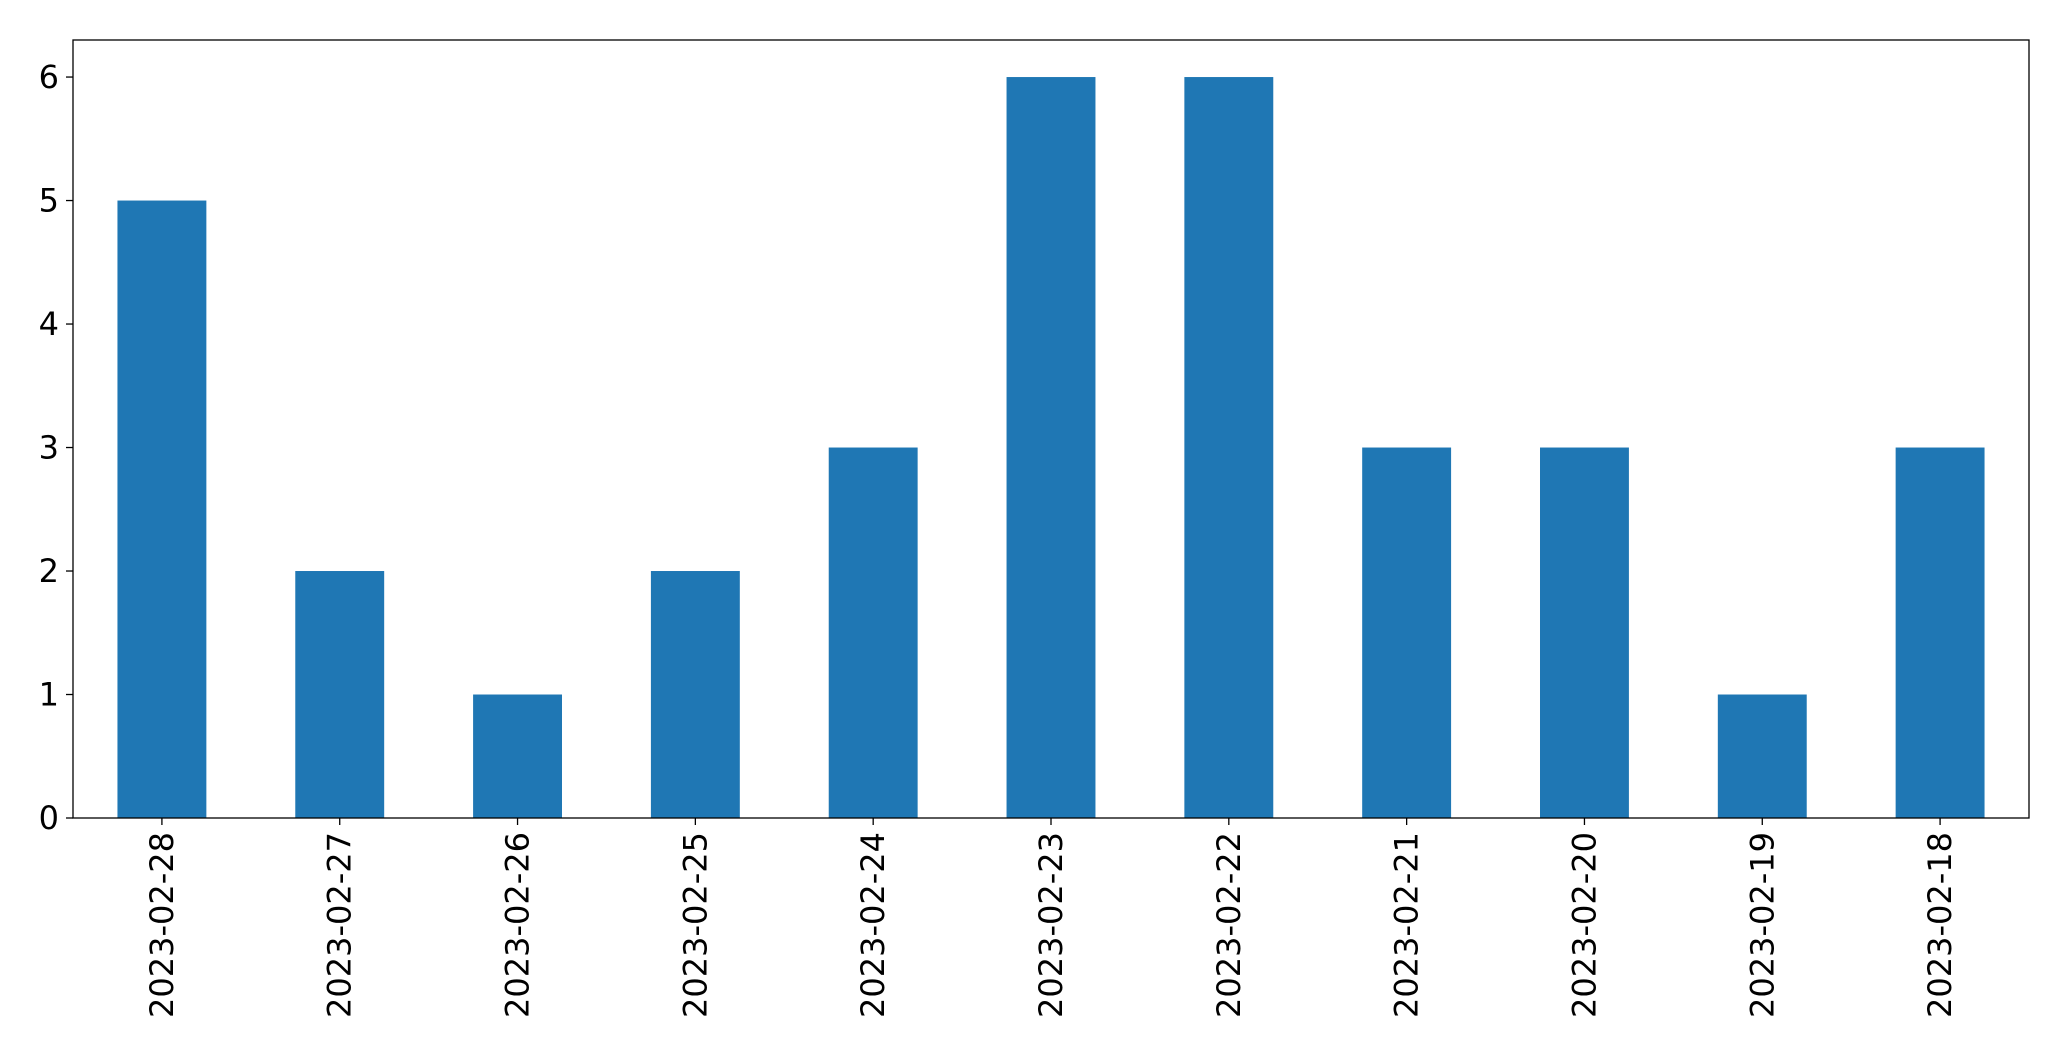  Describe the element at coordinates (1940, 925) in the screenshot. I see `x-tick-label: 2023-02-18` at that location.